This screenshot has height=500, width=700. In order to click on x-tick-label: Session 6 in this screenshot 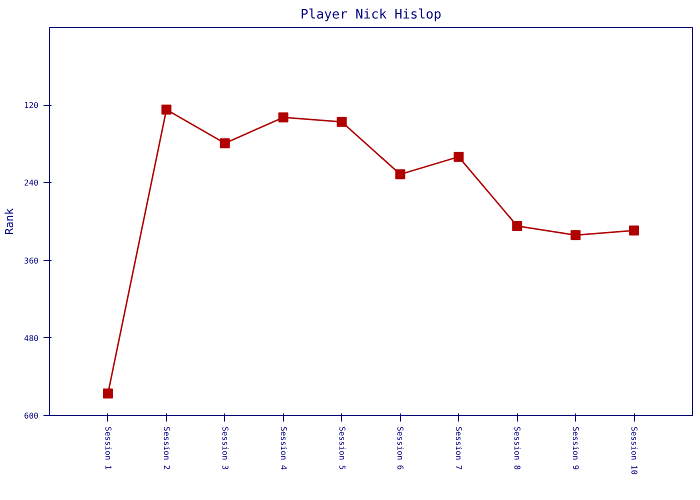, I will do `click(400, 448)`.